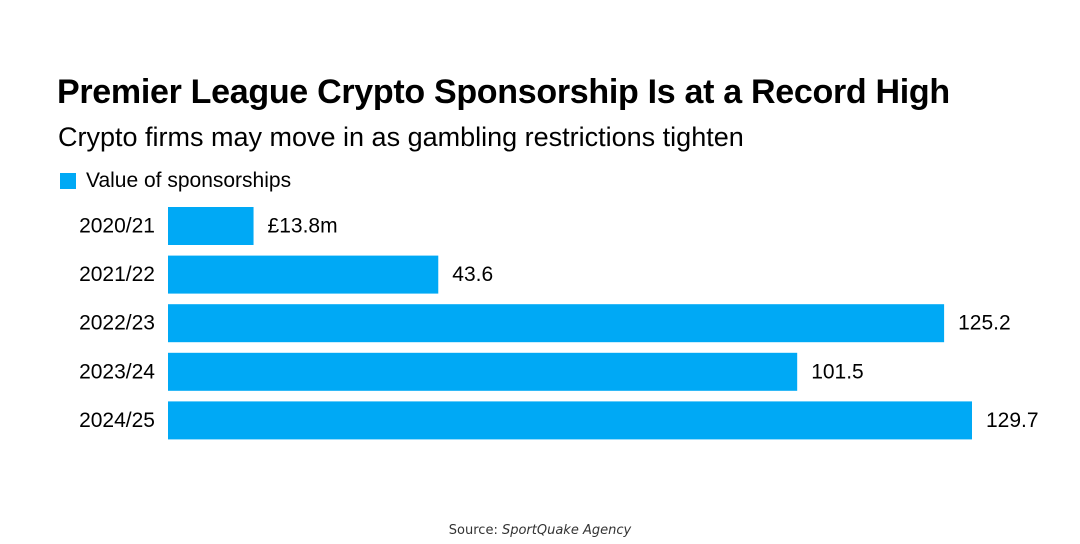 This screenshot has height=544, width=1080. I want to click on source-prefix: Source:, so click(473, 530).